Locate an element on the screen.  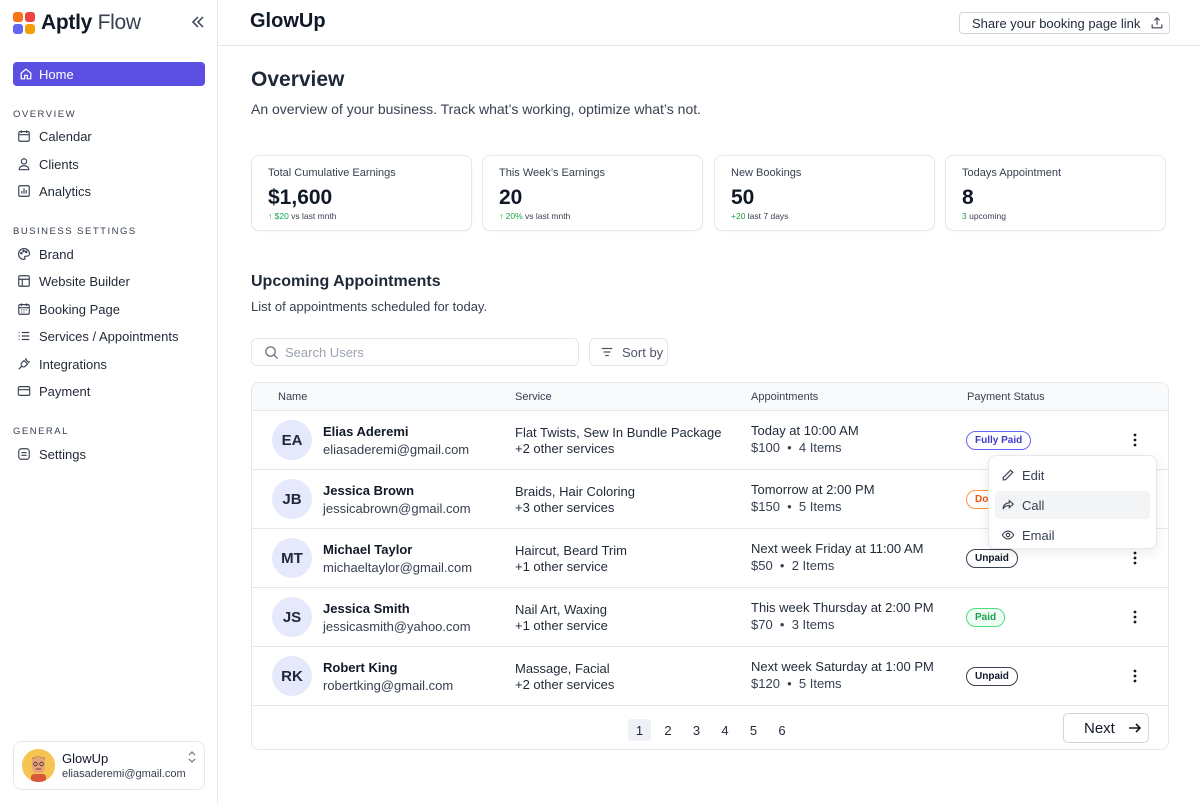
column-header-service: Service is located at coordinates (533, 397).